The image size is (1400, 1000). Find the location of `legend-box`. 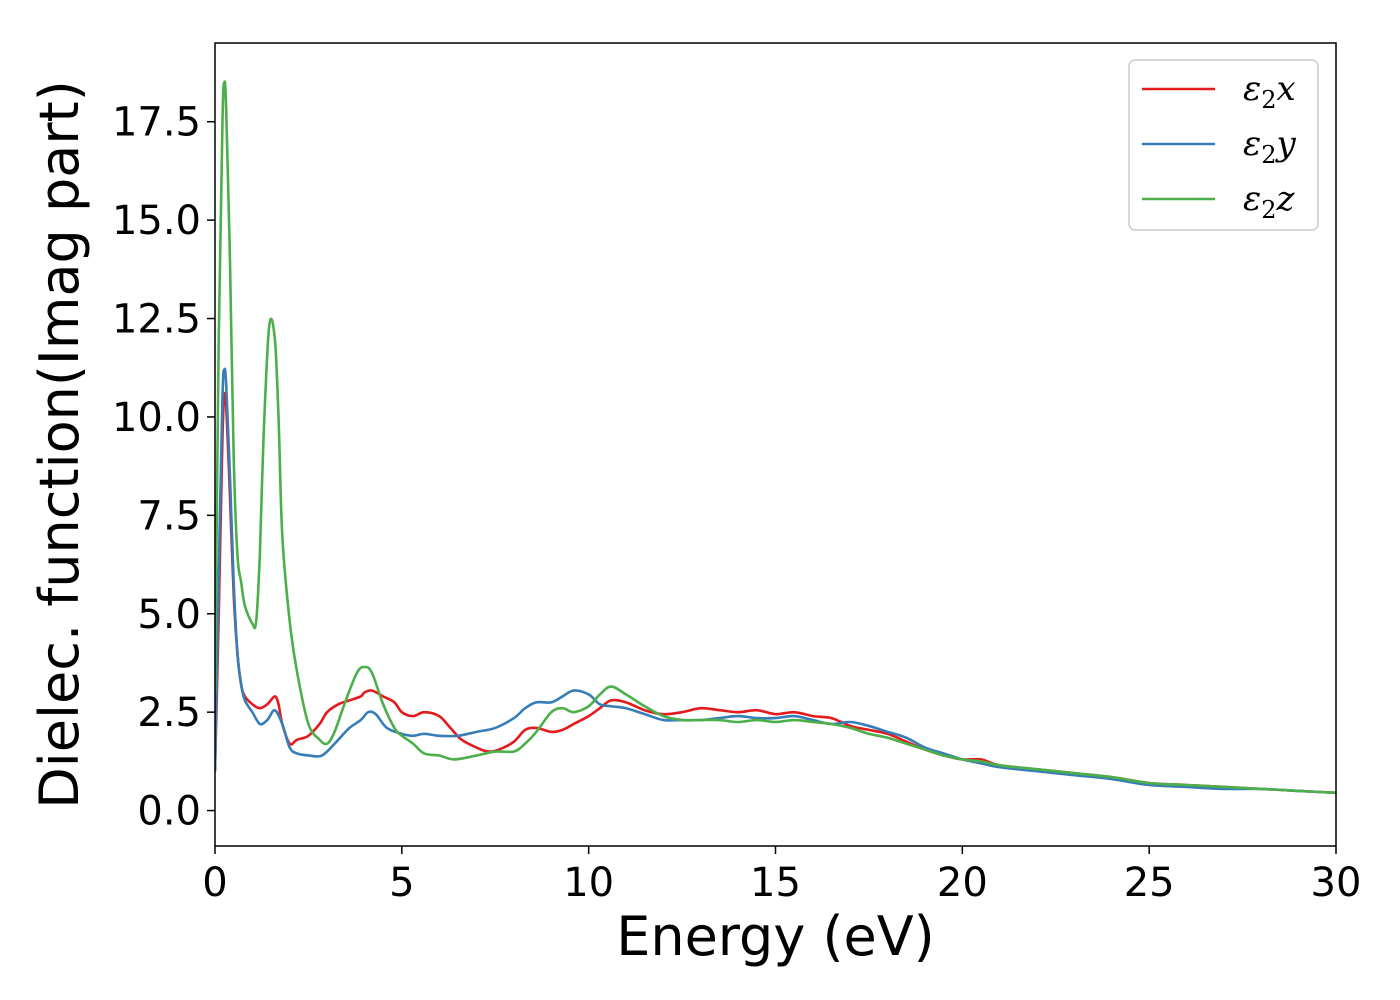

legend-box is located at coordinates (1223, 145).